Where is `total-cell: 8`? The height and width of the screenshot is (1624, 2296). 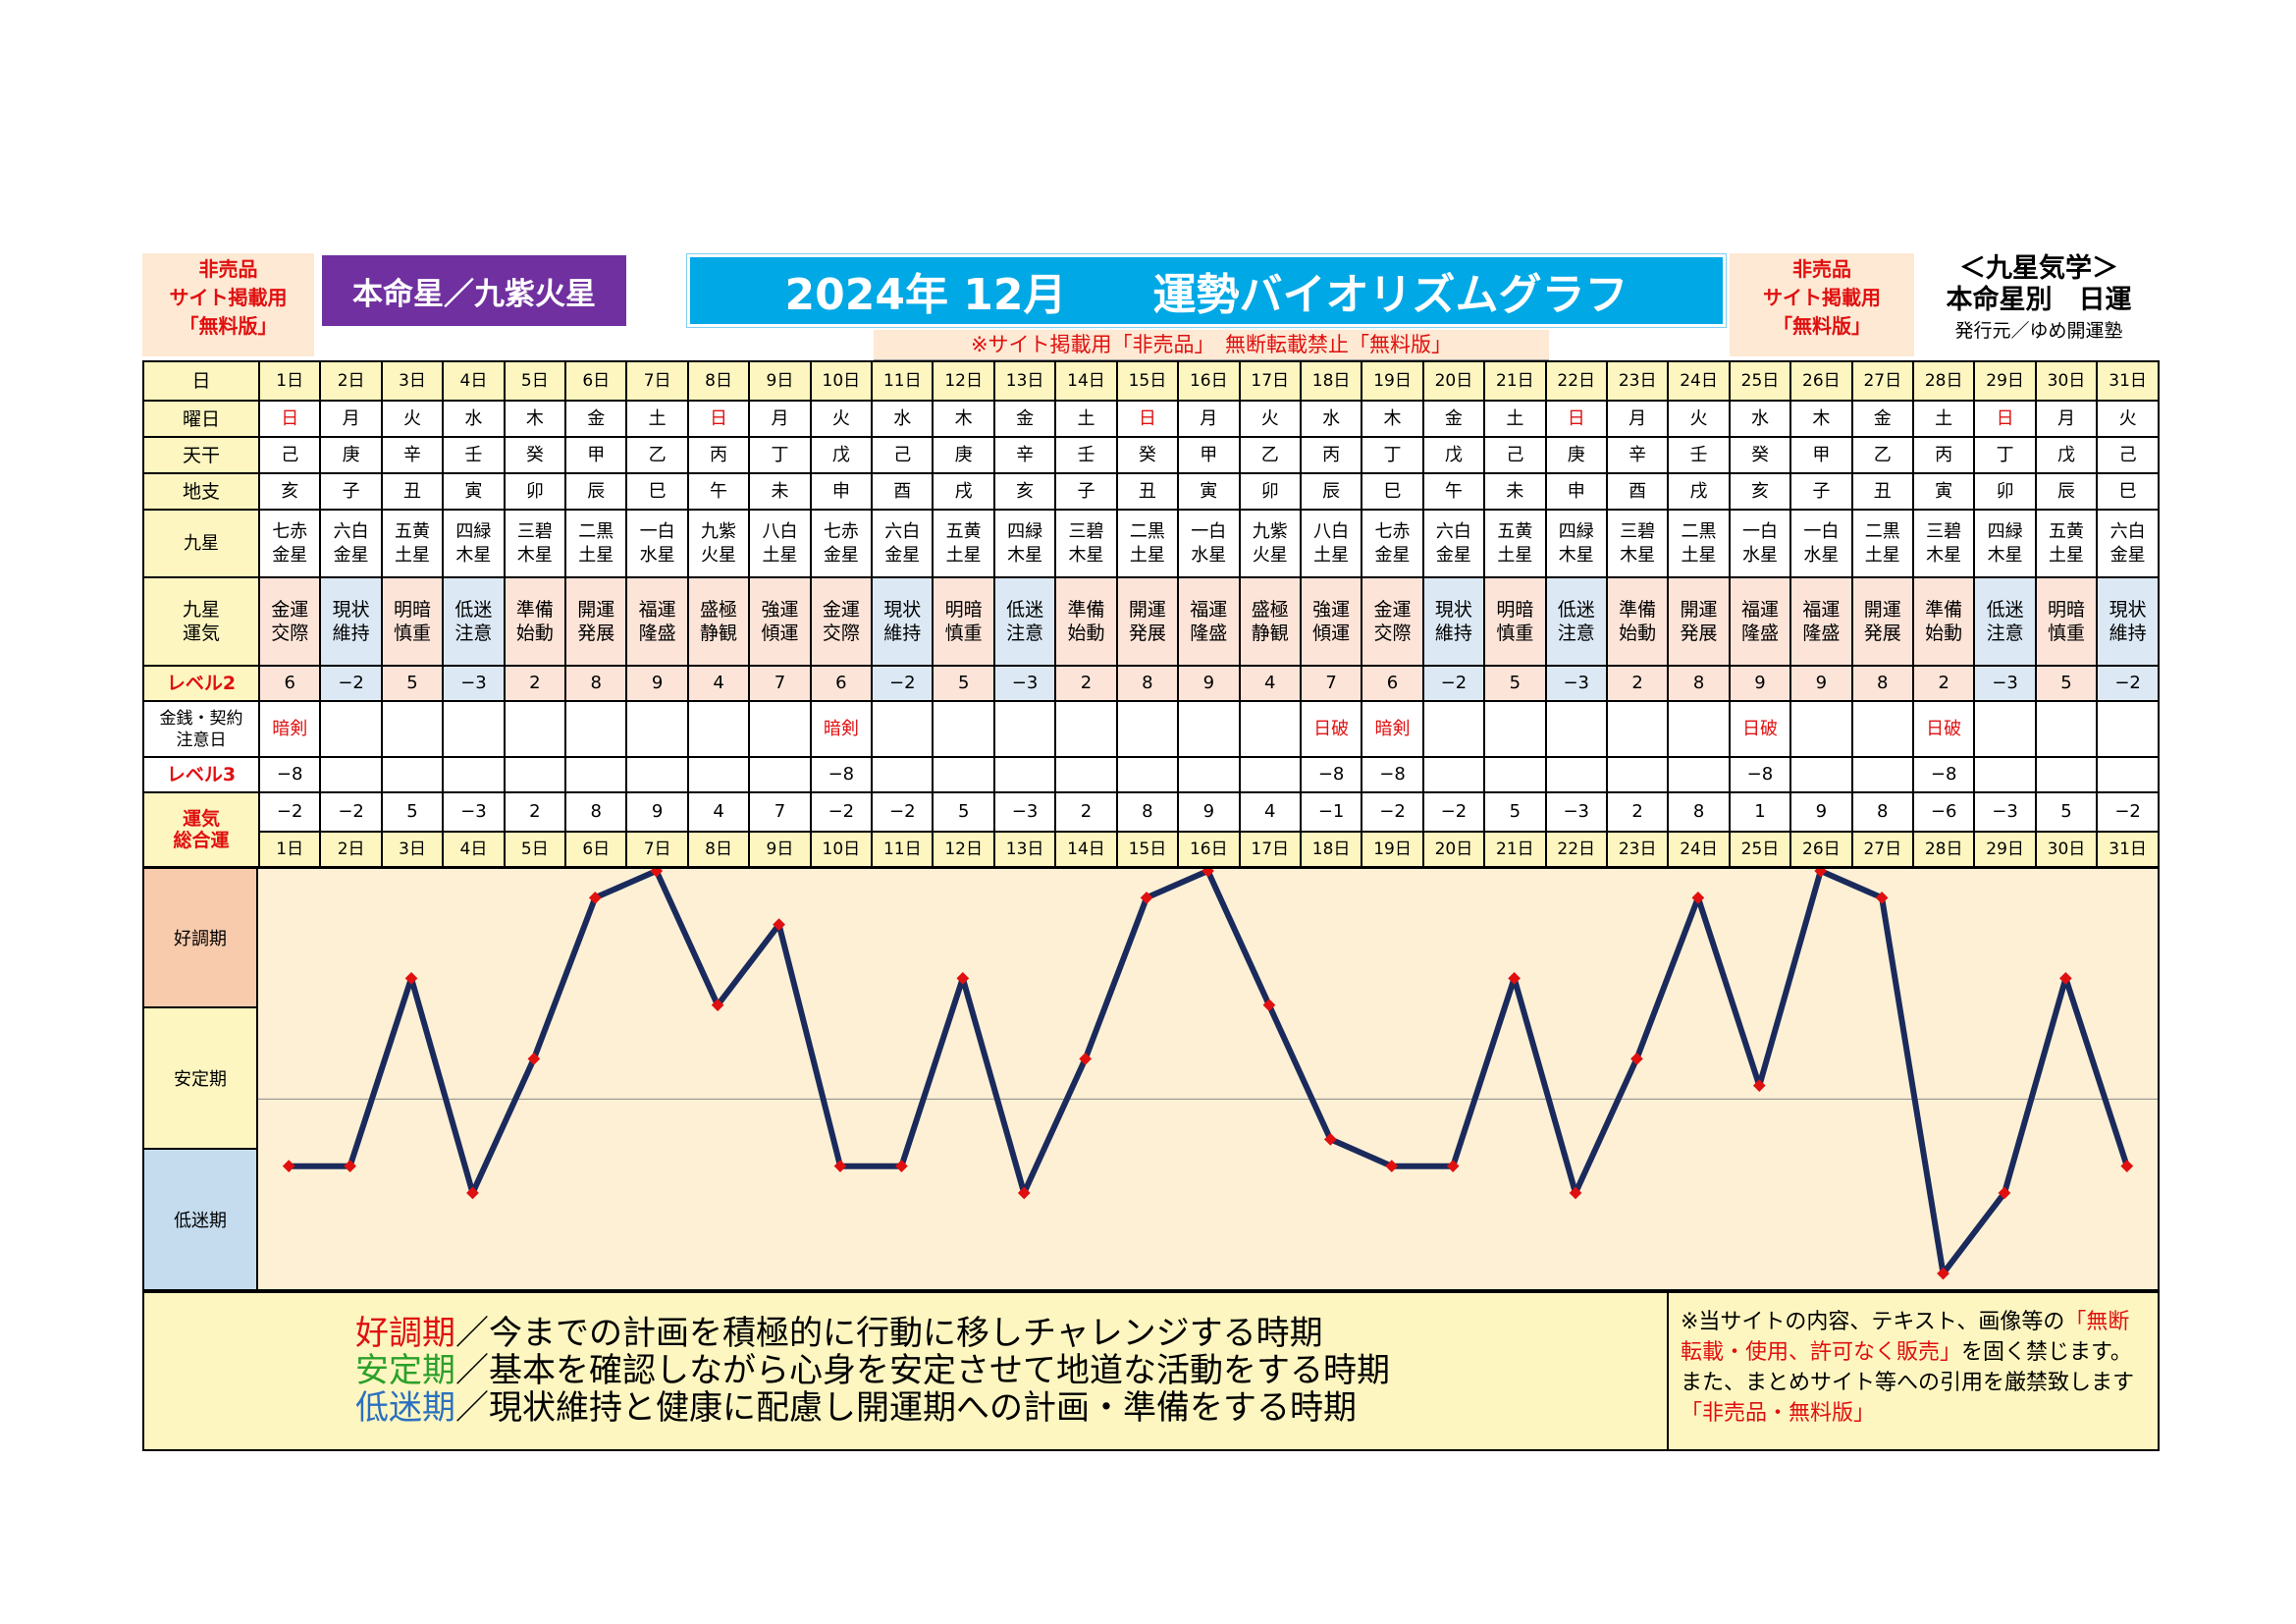 total-cell: 8 is located at coordinates (1147, 812).